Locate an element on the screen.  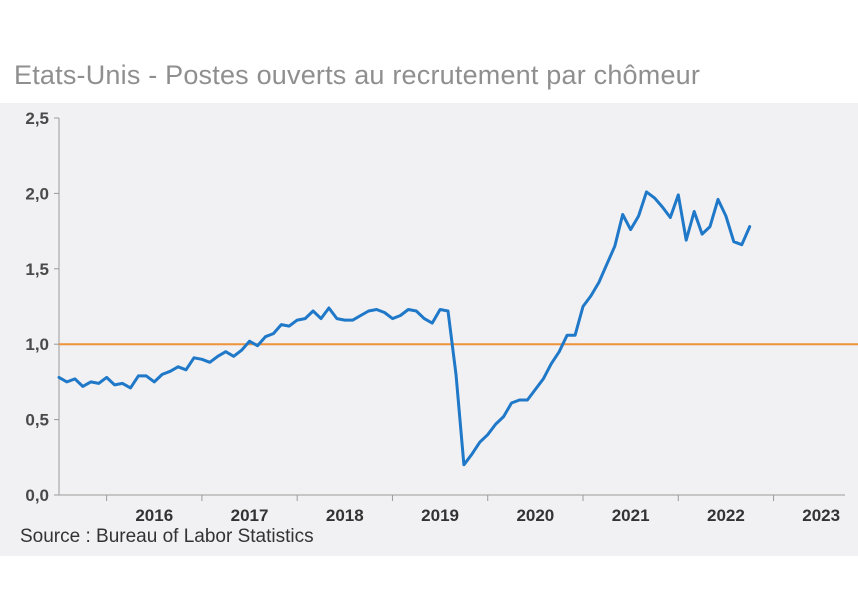
x-tick-label: 2023 is located at coordinates (821, 515).